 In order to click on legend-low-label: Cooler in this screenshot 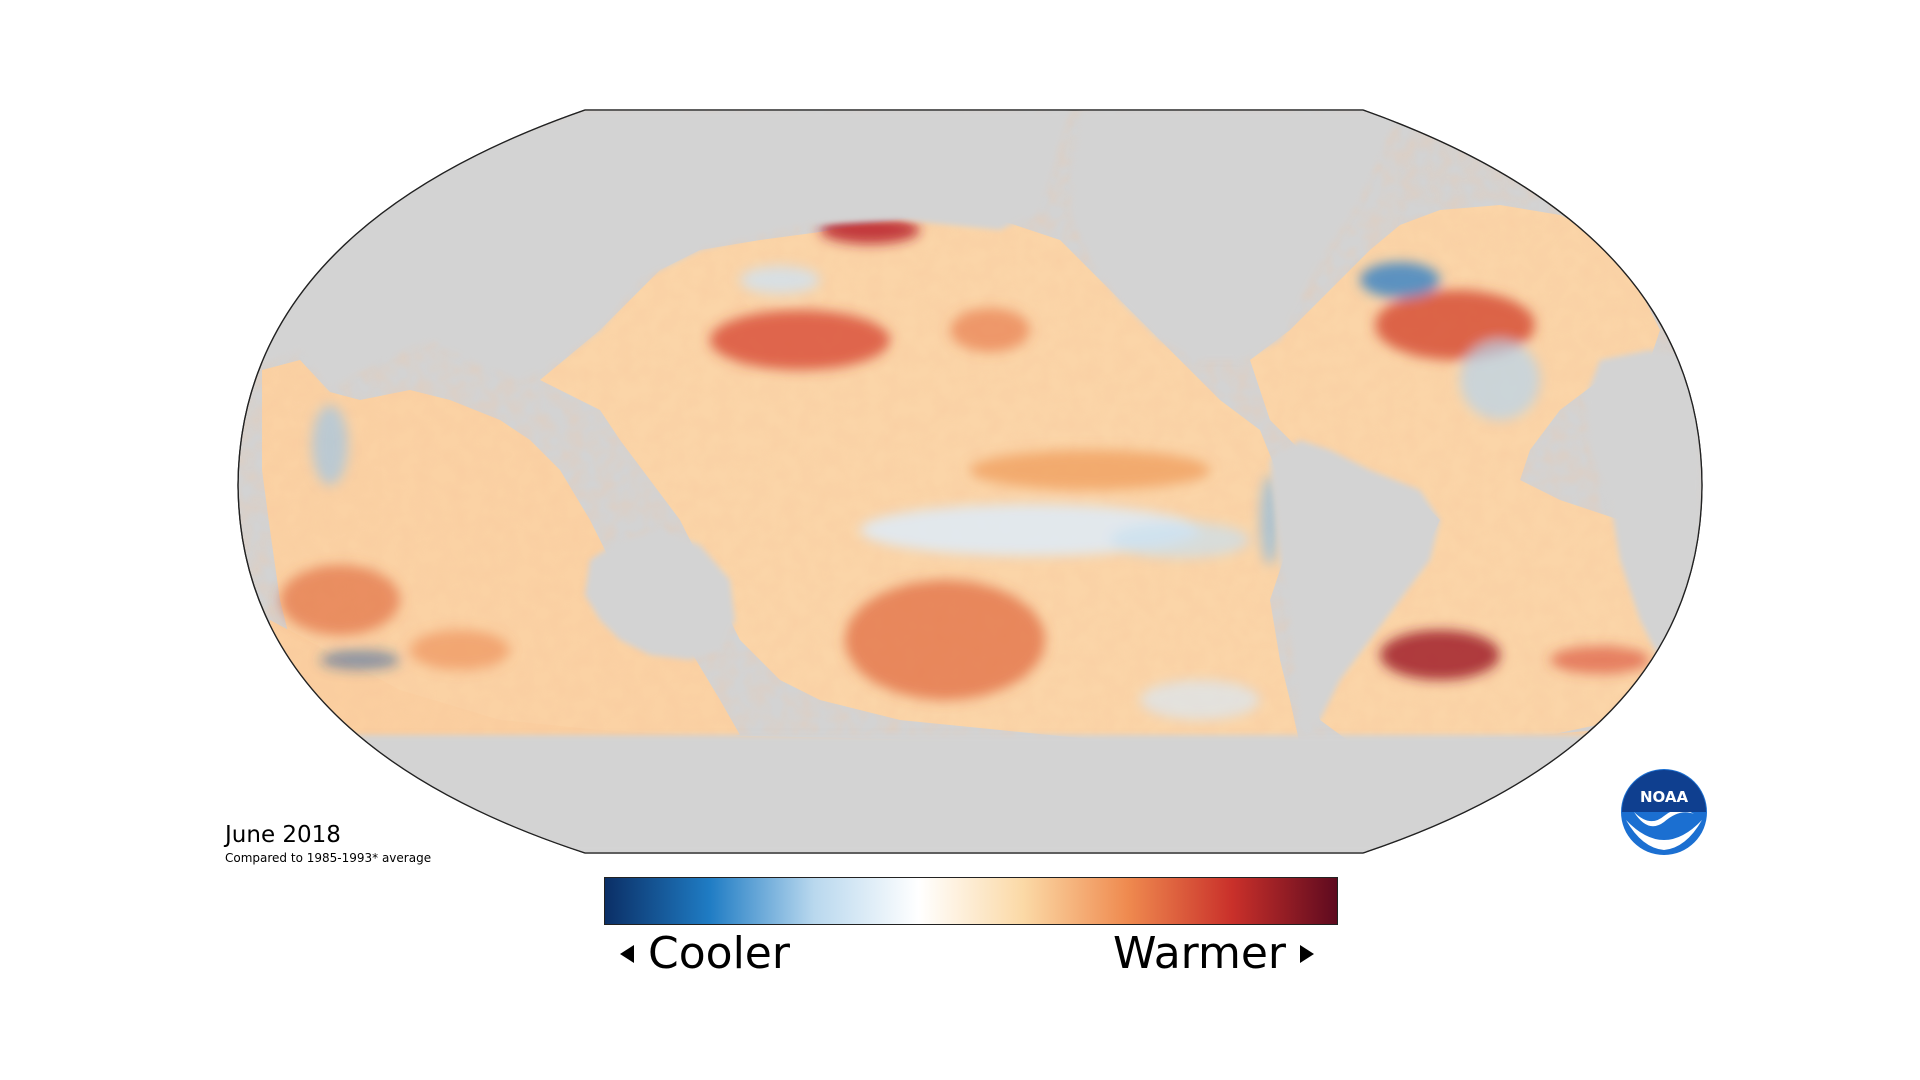, I will do `click(719, 953)`.